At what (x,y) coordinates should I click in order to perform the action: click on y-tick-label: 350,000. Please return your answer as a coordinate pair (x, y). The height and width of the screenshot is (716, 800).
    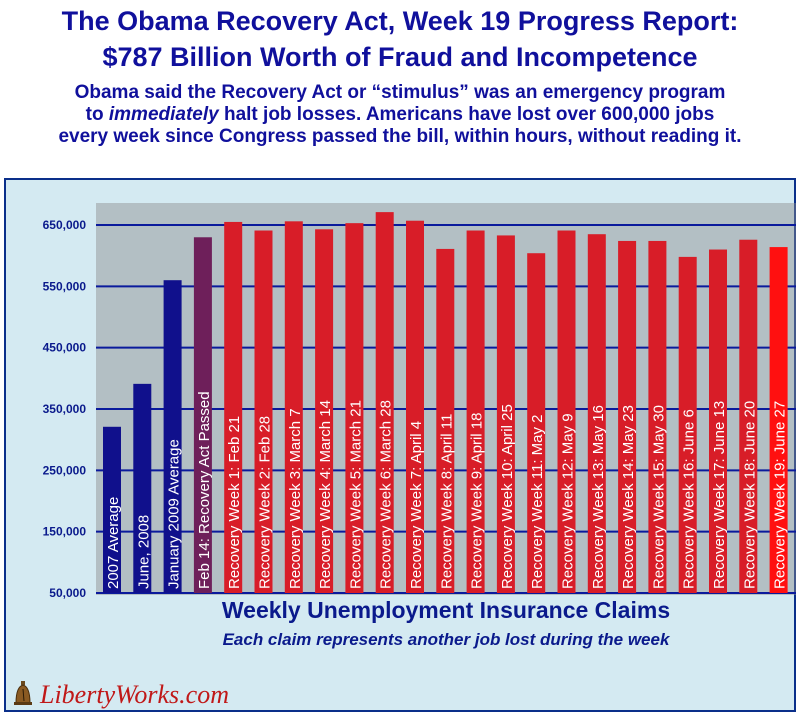
    Looking at the image, I should click on (65, 409).